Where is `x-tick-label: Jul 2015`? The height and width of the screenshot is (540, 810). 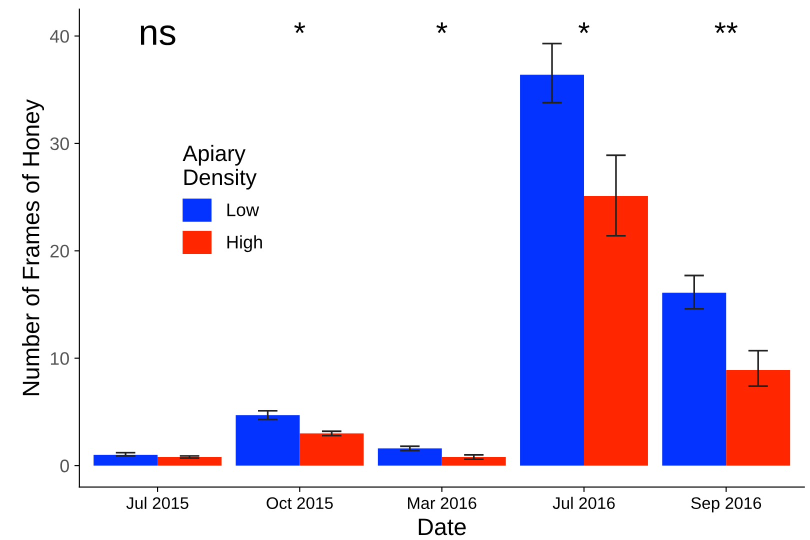 x-tick-label: Jul 2015 is located at coordinates (157, 503).